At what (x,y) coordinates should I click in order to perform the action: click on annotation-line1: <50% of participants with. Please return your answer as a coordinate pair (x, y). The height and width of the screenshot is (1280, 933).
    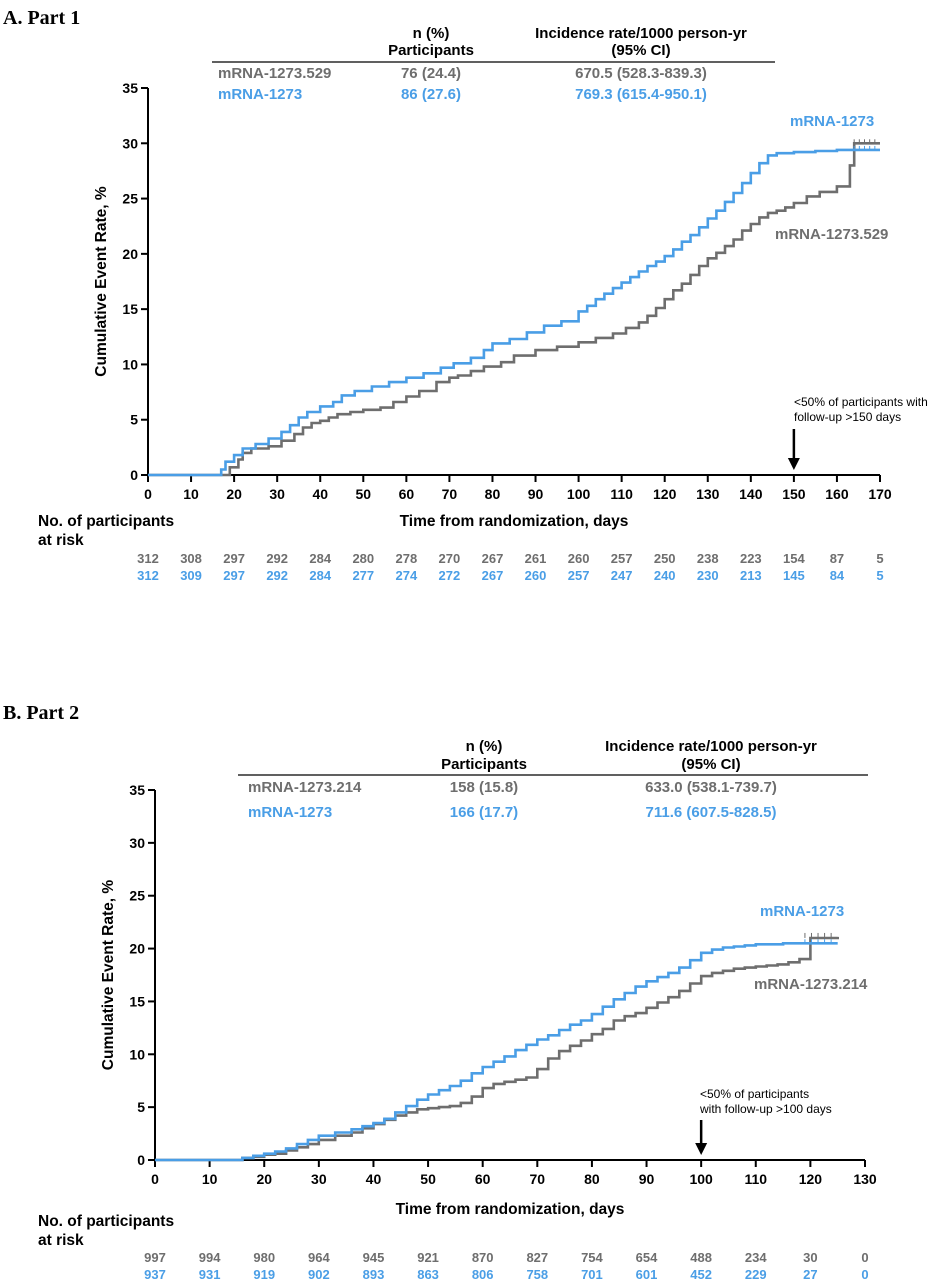
    Looking at the image, I should click on (861, 402).